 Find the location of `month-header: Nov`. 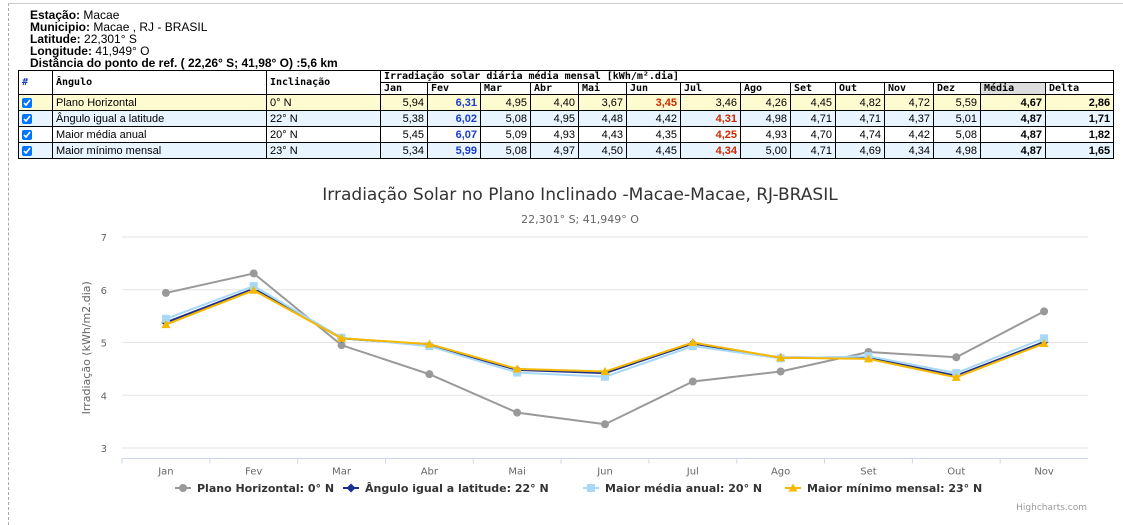

month-header: Nov is located at coordinates (909, 88).